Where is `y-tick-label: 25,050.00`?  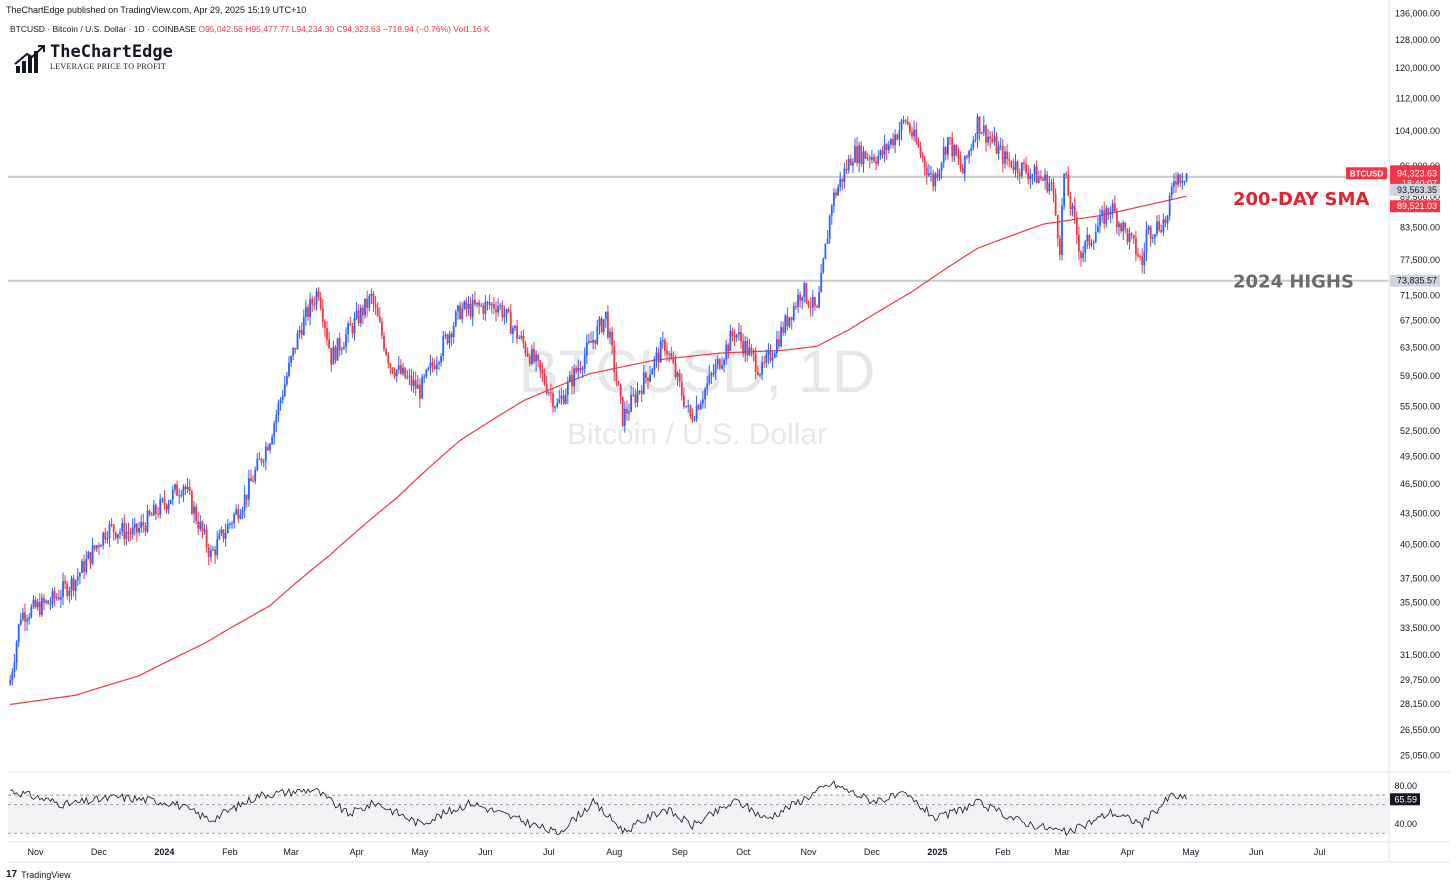
y-tick-label: 25,050.00 is located at coordinates (1420, 755).